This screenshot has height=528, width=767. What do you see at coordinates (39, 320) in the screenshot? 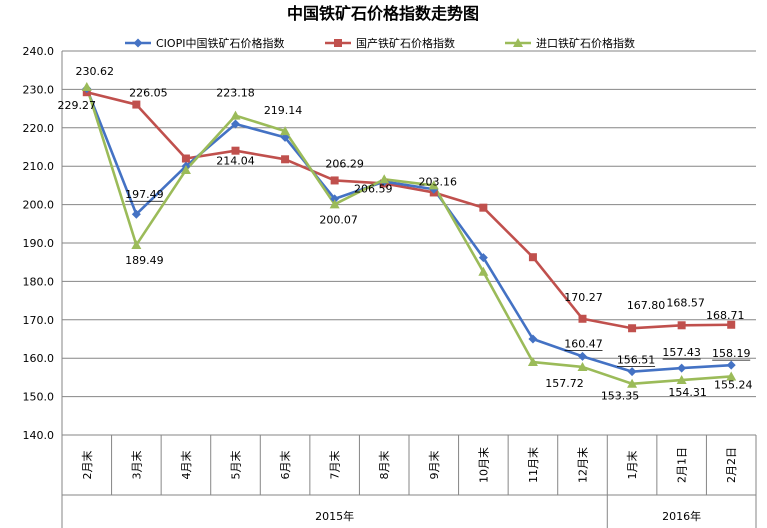
I see `y-tick-label: 170.0` at bounding box center [39, 320].